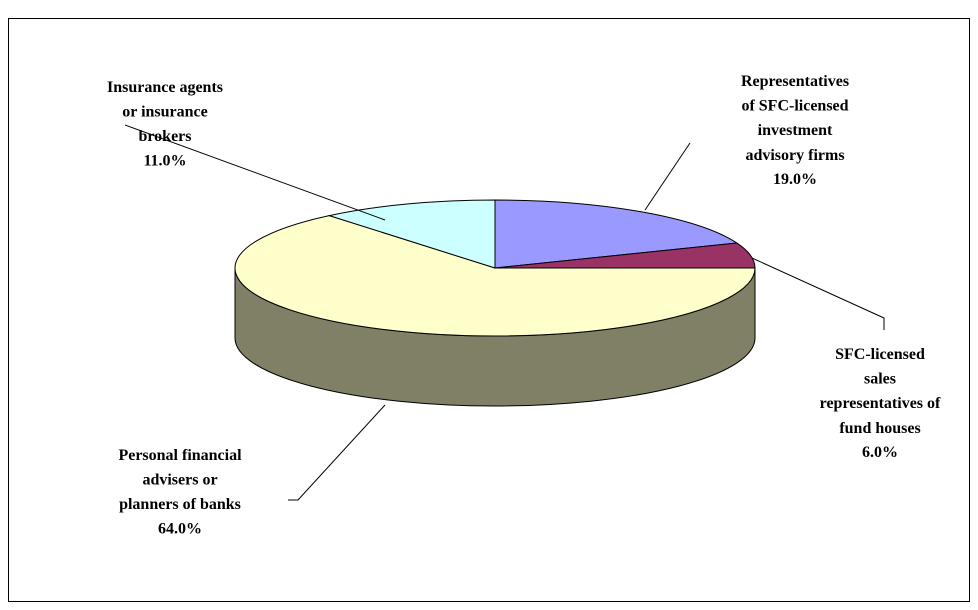 Image resolution: width=978 pixels, height=610 pixels. Describe the element at coordinates (180, 528) in the screenshot. I see `slice-value-label: 64.0%` at that location.